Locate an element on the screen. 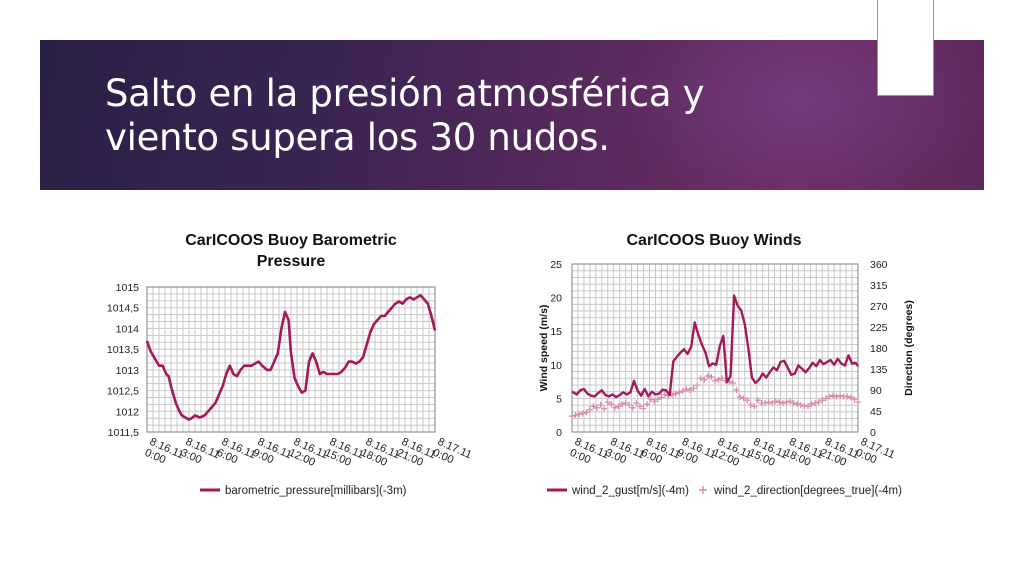 Image resolution: width=1024 pixels, height=576 pixels. legend-label-pressure: barometric_pressure[millibars](-3m) is located at coordinates (316, 491).